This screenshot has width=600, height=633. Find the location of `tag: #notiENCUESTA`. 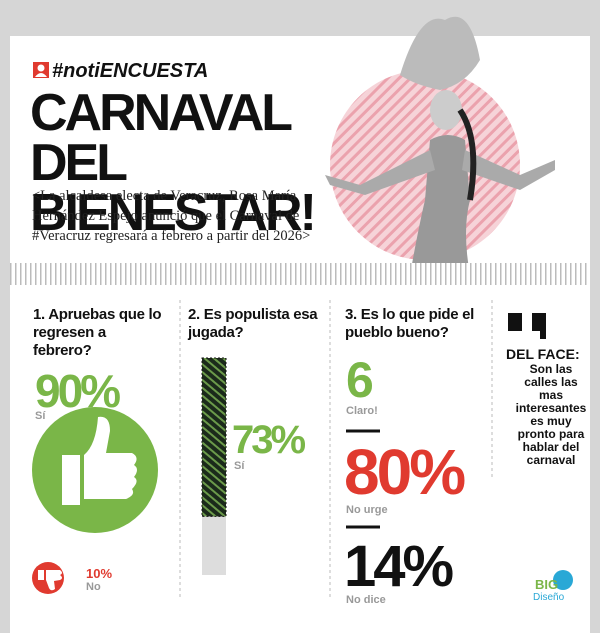

tag: #notiENCUESTA is located at coordinates (130, 71).